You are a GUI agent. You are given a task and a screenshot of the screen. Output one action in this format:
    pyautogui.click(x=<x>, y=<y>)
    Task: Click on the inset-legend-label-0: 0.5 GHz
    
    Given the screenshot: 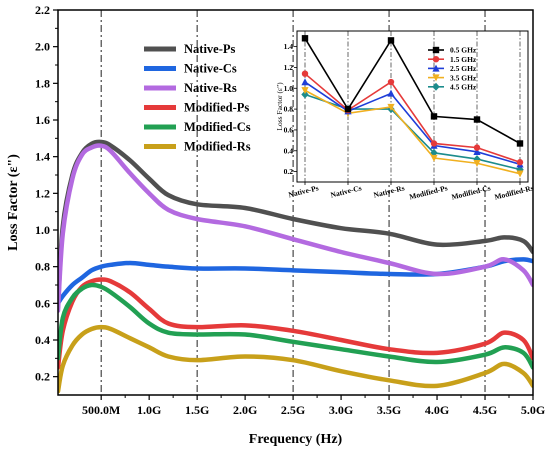 What is the action you would take?
    pyautogui.click(x=463, y=50)
    